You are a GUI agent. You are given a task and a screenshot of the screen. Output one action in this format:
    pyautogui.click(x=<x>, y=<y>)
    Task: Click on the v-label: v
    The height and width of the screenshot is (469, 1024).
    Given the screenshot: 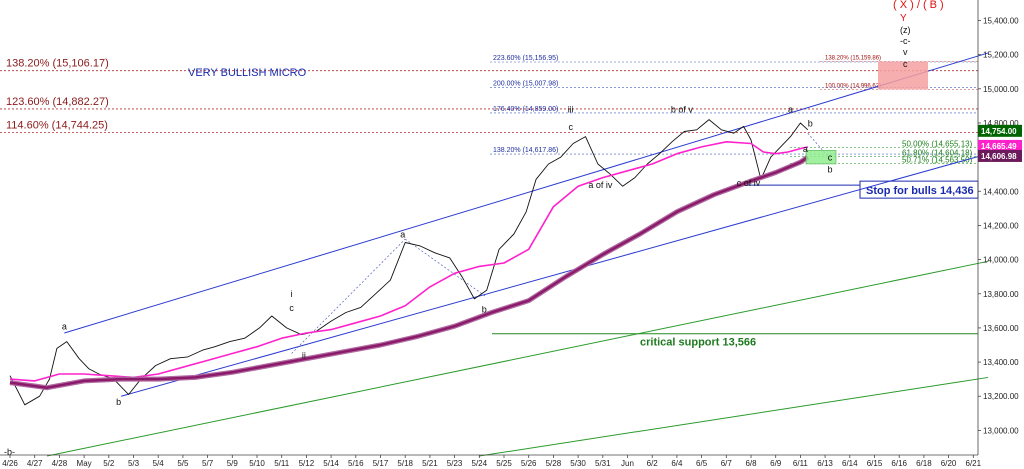 What is the action you would take?
    pyautogui.click(x=905, y=52)
    